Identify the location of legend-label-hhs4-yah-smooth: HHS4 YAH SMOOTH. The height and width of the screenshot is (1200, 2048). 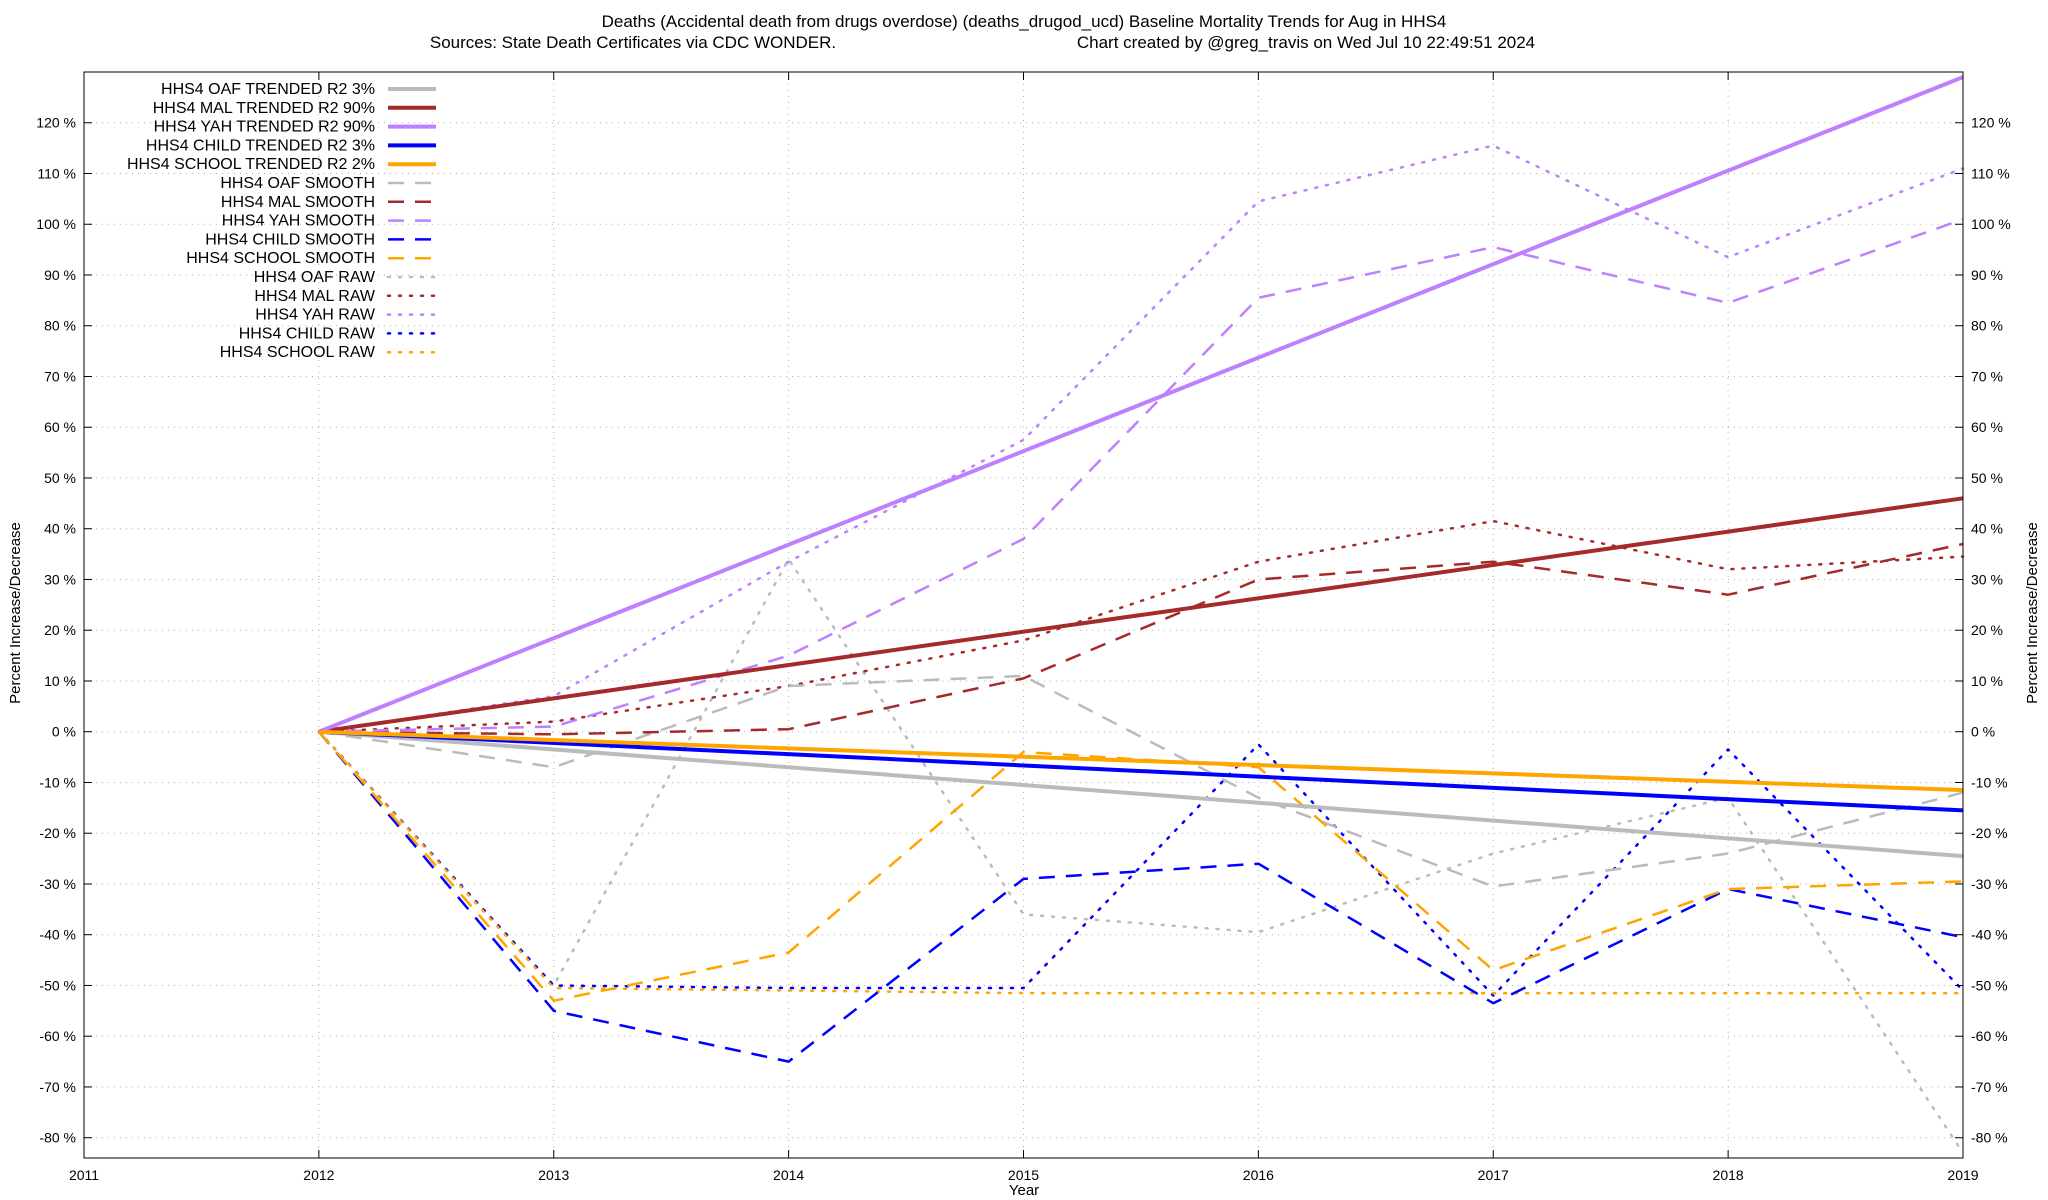
(298, 221).